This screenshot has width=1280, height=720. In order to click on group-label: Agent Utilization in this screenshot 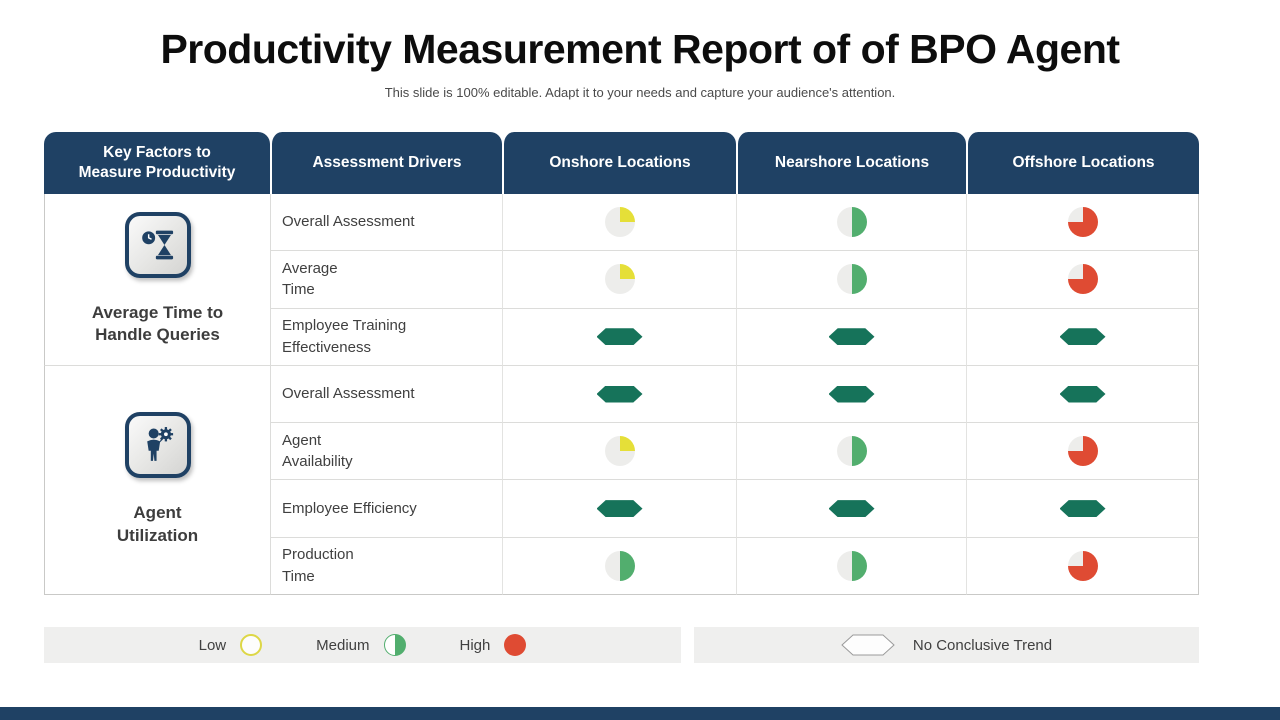, I will do `click(157, 524)`.